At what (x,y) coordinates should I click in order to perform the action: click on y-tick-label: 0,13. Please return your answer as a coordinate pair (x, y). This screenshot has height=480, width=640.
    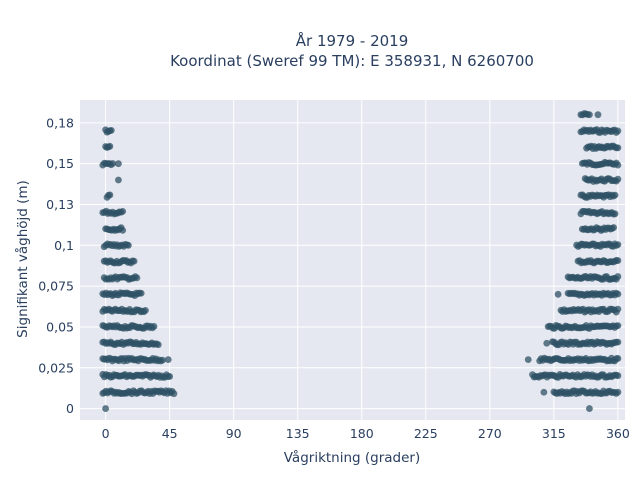
    Looking at the image, I should click on (60, 204).